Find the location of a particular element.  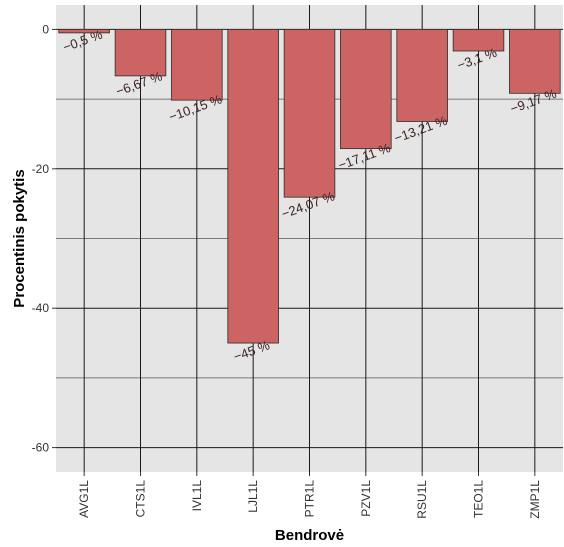

bar-ptr1l is located at coordinates (309, 113).